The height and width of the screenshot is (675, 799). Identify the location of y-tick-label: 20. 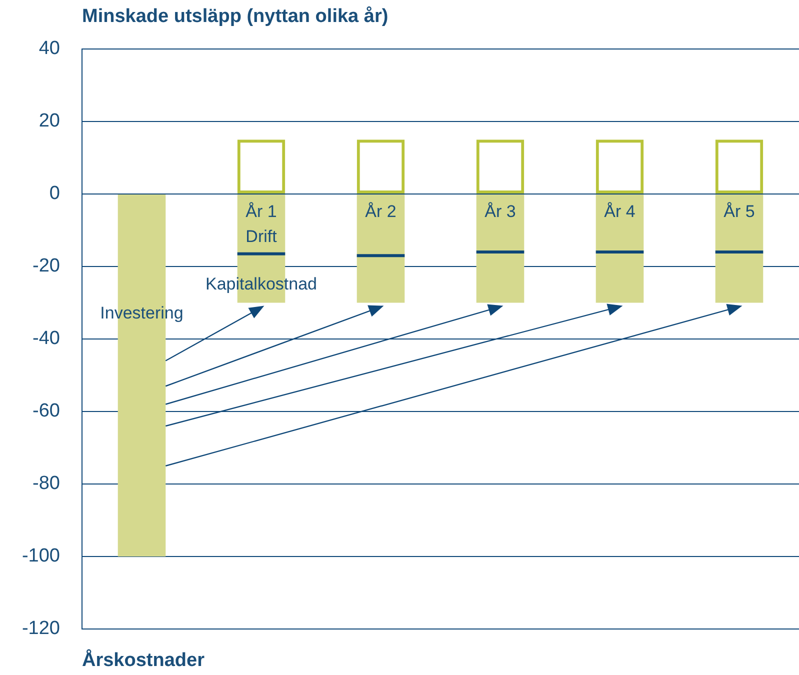
(49, 121).